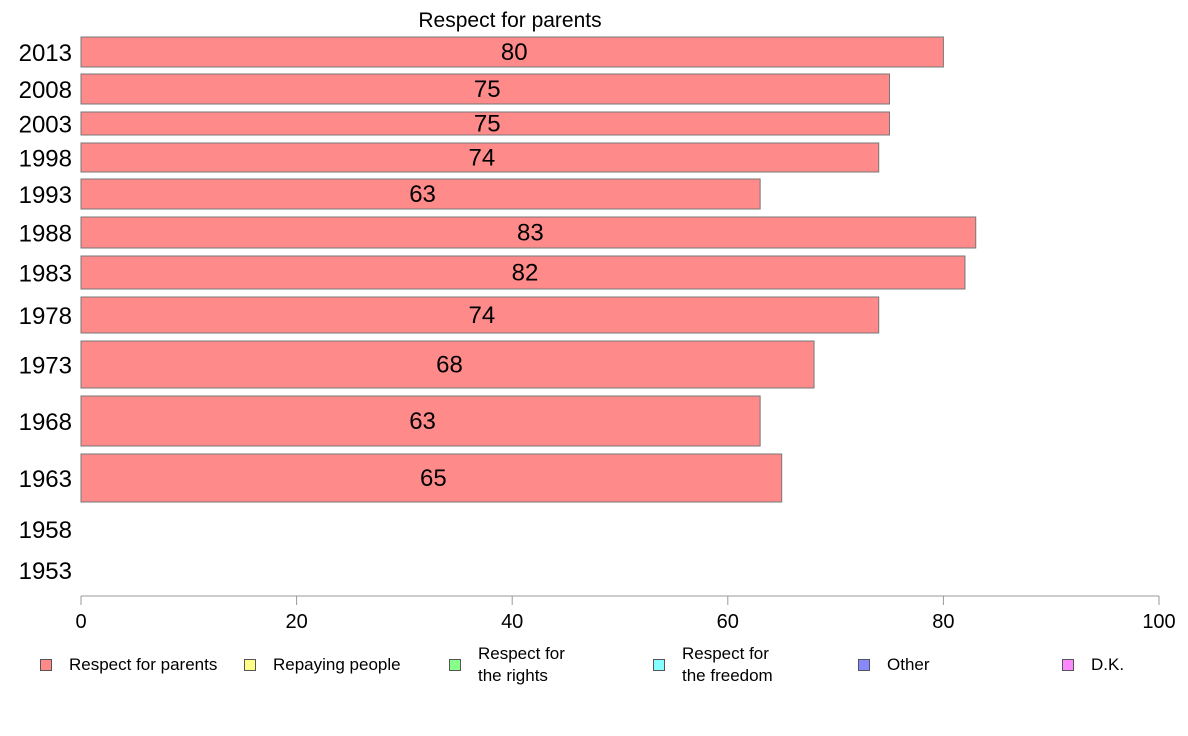  Describe the element at coordinates (45, 53) in the screenshot. I see `category-label-2013: 2013` at that location.